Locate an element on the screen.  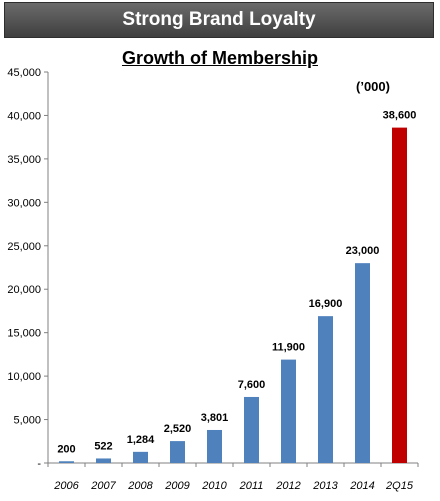
x-tick-label: 2011 is located at coordinates (251, 486).